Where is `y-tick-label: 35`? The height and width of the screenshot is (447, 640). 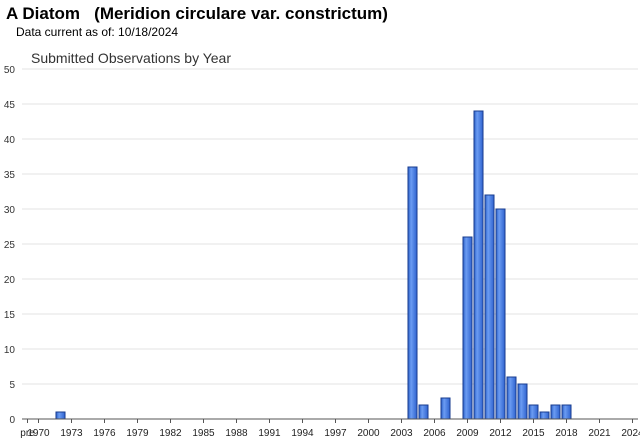
y-tick-label: 35 is located at coordinates (10, 175).